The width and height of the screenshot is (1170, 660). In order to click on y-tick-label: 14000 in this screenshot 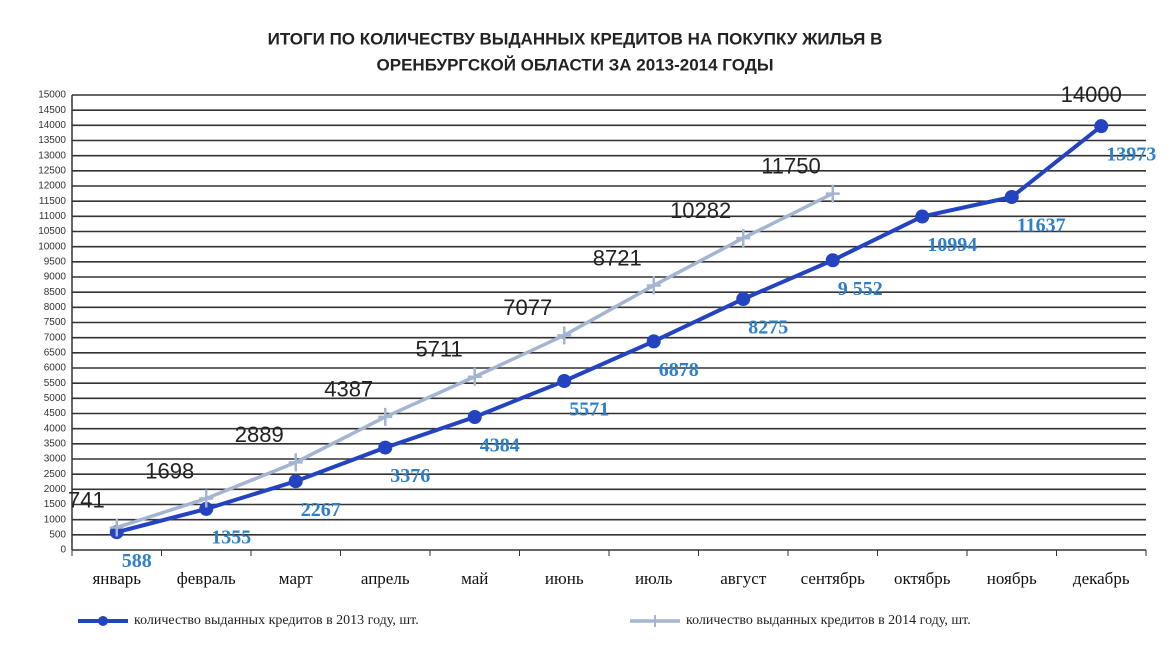, I will do `click(52, 125)`.